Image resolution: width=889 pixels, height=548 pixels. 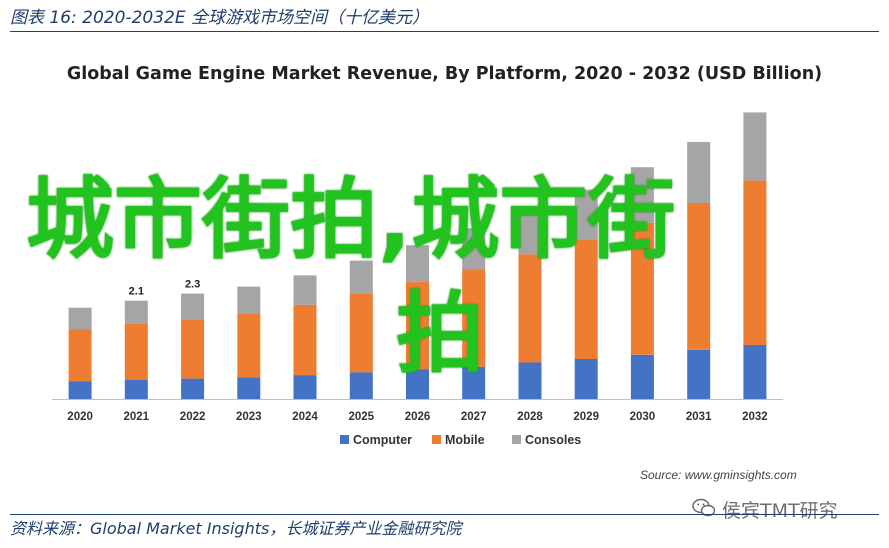 I want to click on bar-consoles-2029, so click(x=586, y=214).